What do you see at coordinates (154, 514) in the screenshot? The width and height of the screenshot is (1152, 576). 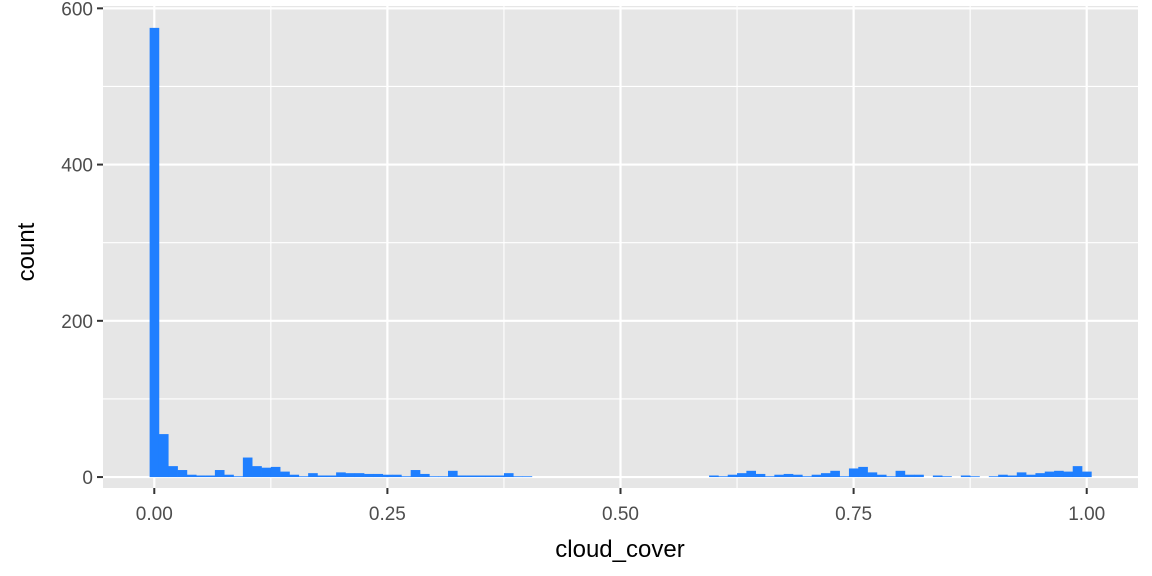 I see `x-tick-label: 0.00` at bounding box center [154, 514].